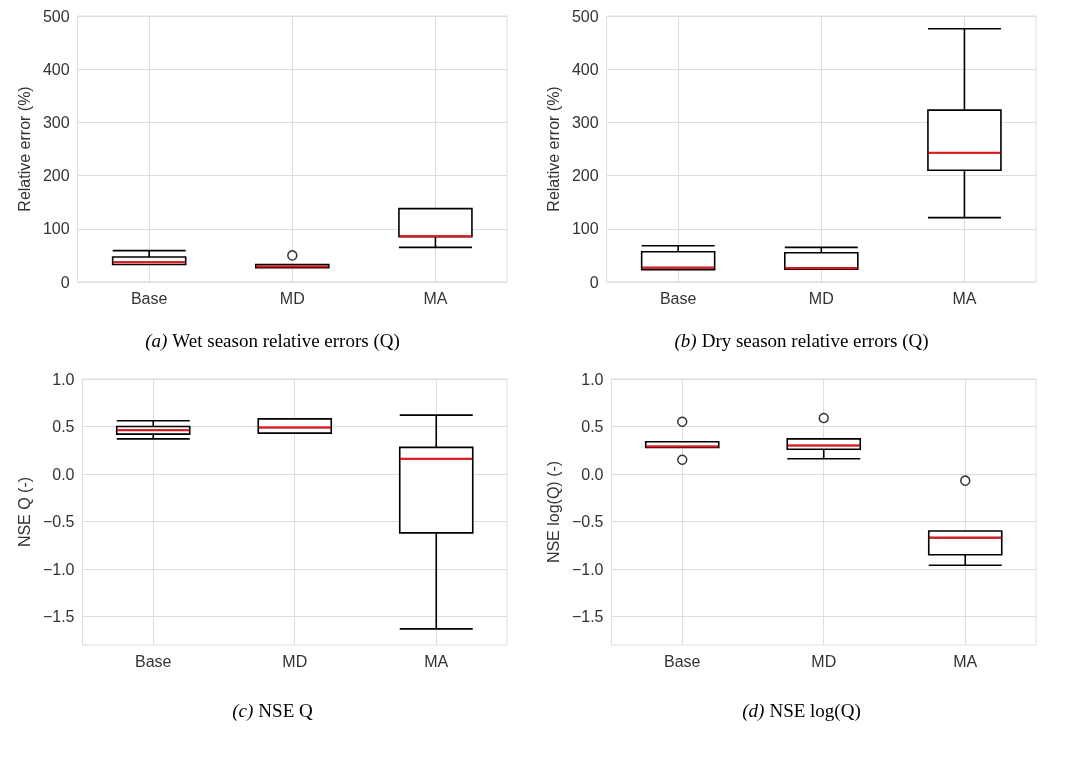 The image size is (1074, 758). I want to click on y-axis-title: NSE Q (-), so click(24, 512).